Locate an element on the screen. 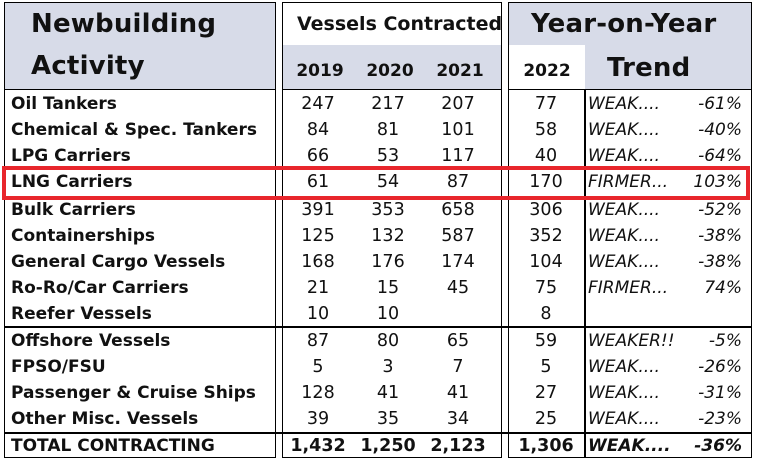 The image size is (758, 467). table-row: Oil Tankers 247 217 207 77 WEAK.... -61% is located at coordinates (379, 104).